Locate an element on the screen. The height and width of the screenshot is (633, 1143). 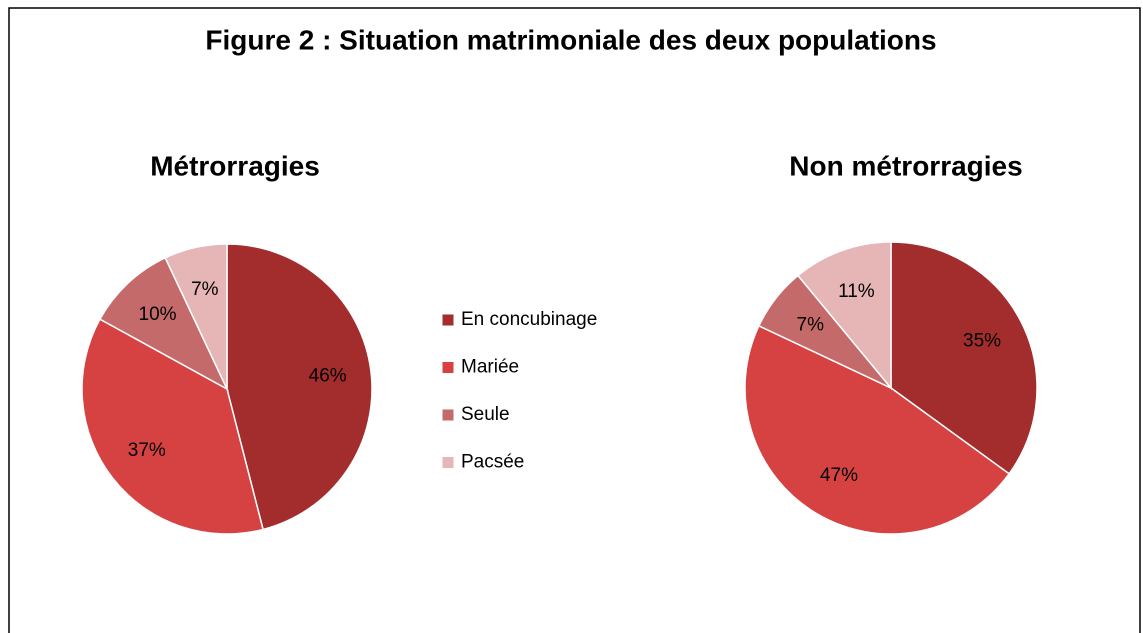
data-label: 10% is located at coordinates (158, 314).